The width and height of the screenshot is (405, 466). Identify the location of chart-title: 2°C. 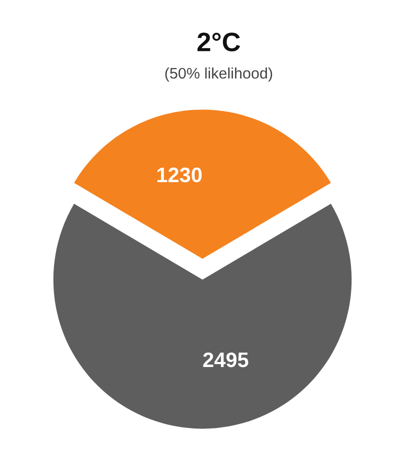
(218, 42).